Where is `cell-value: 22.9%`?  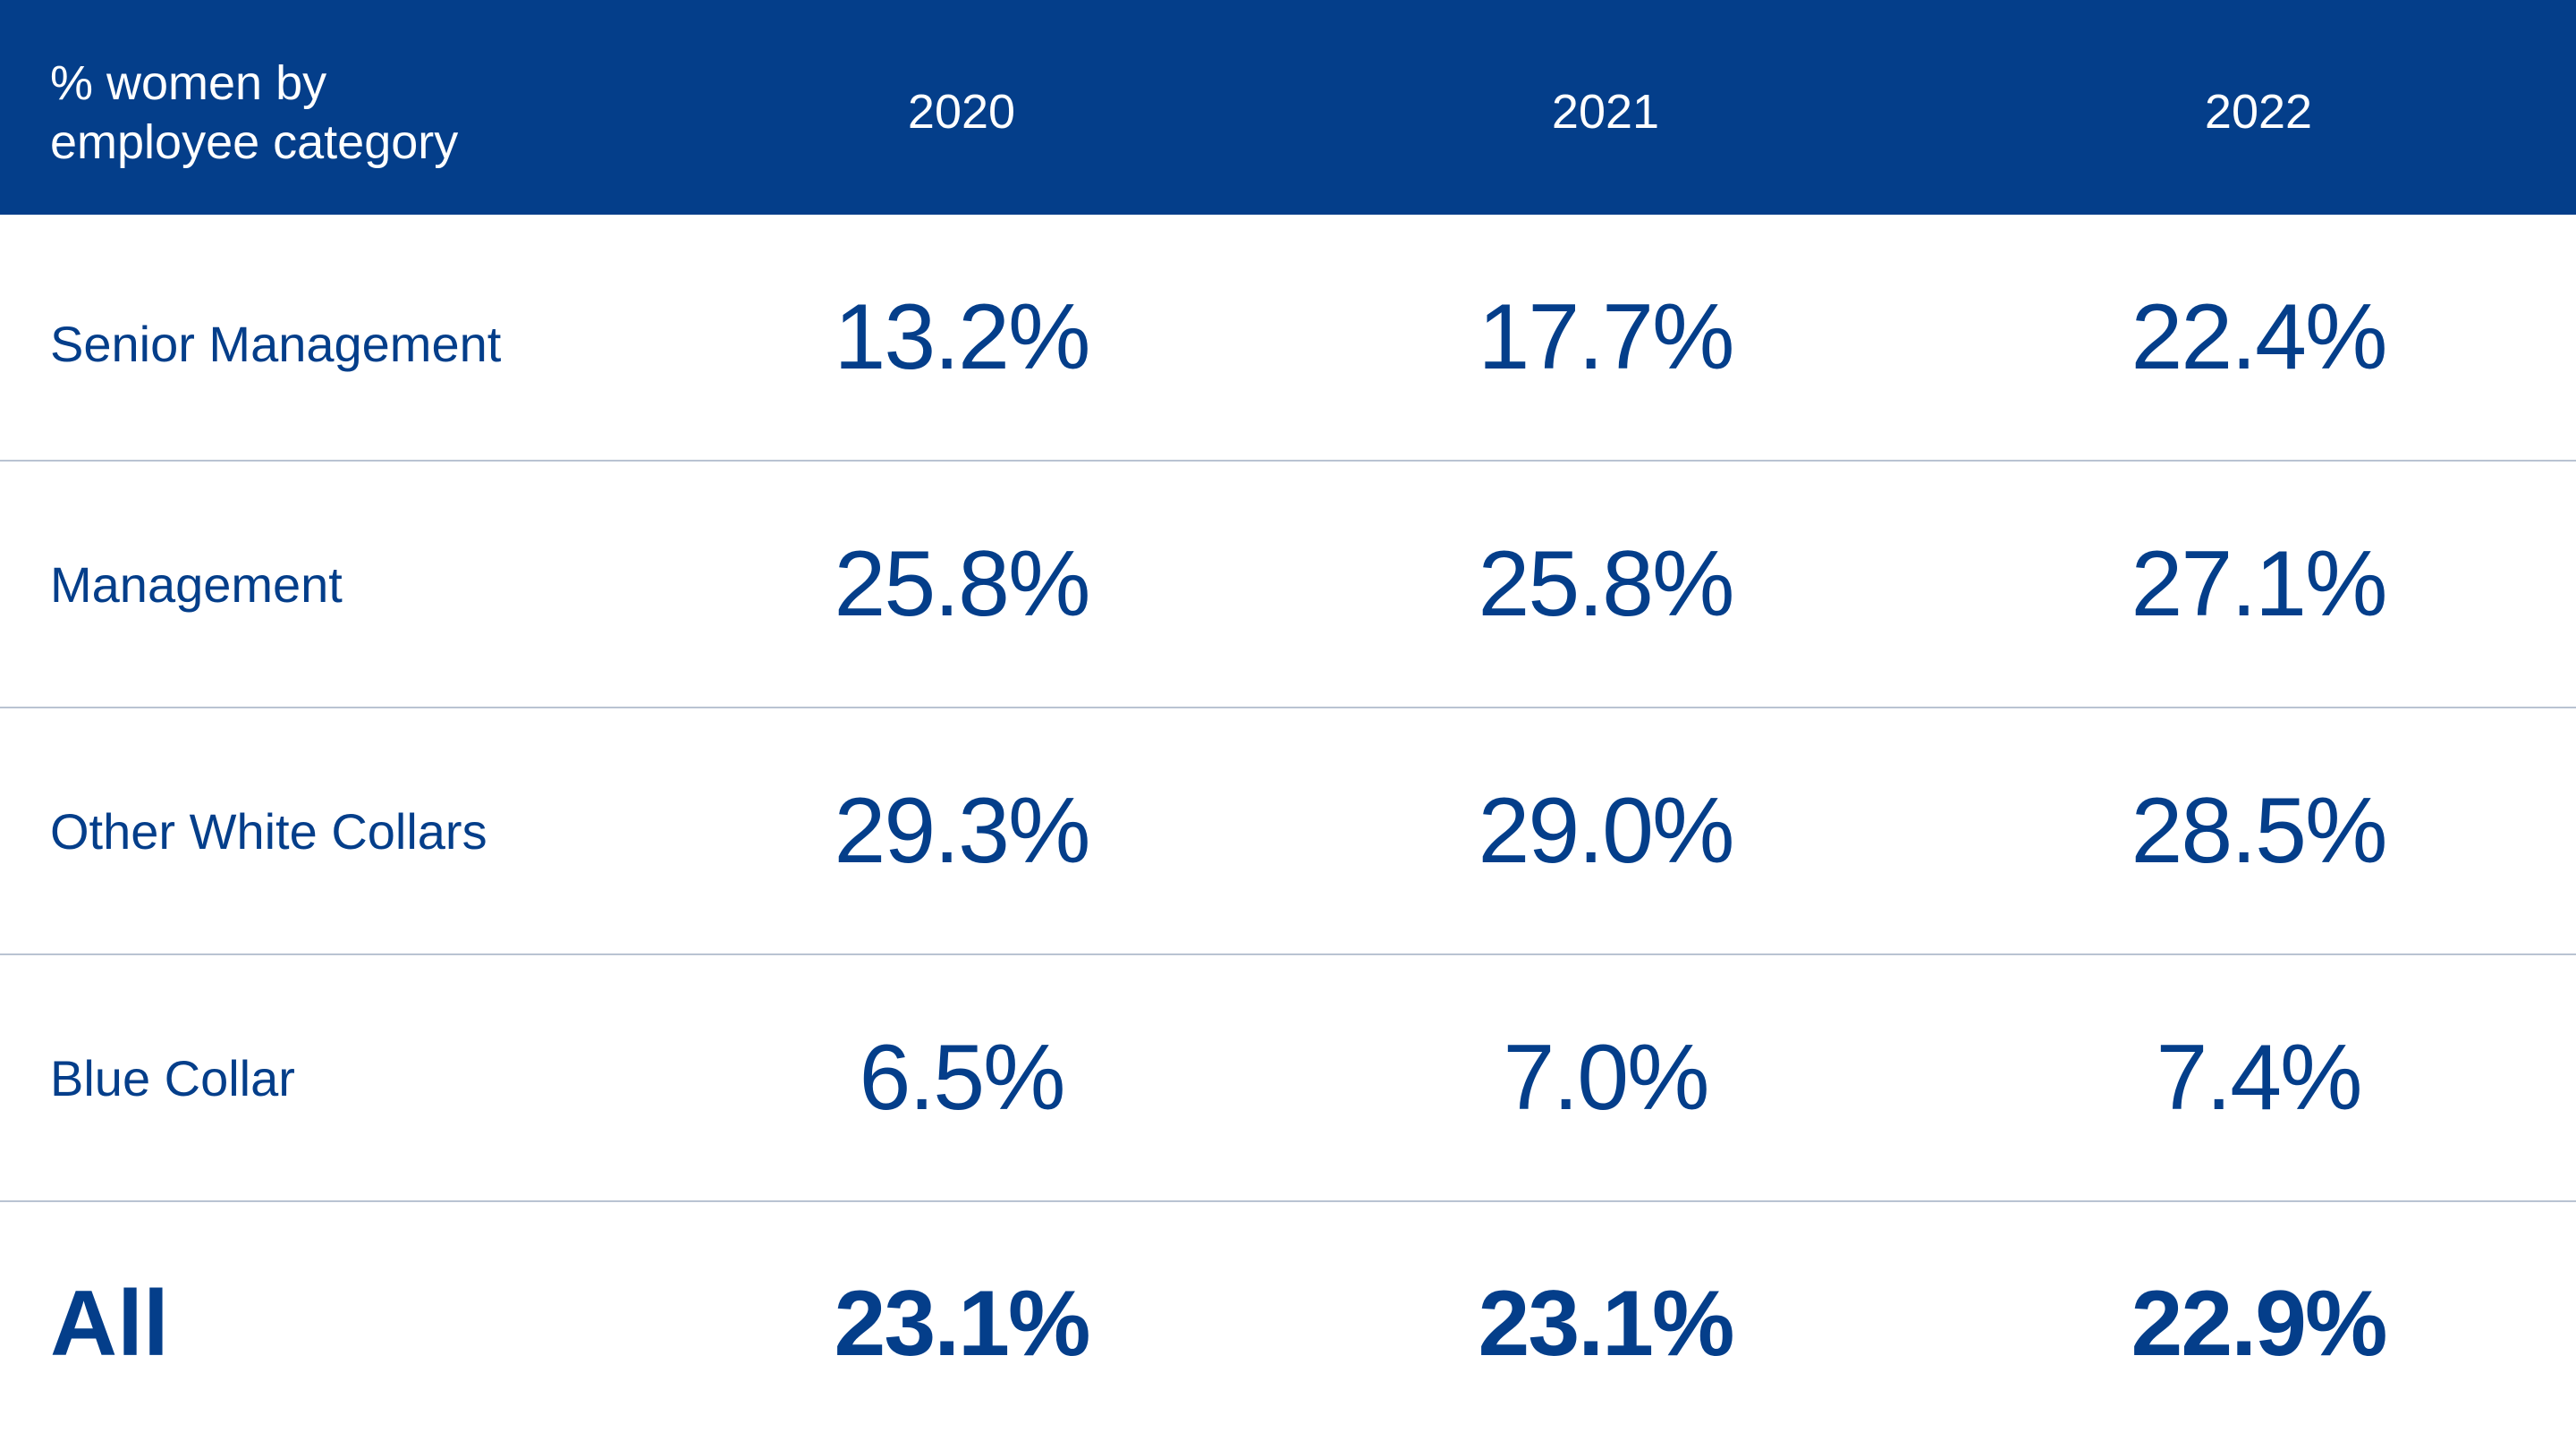 cell-value: 22.9% is located at coordinates (2259, 1323).